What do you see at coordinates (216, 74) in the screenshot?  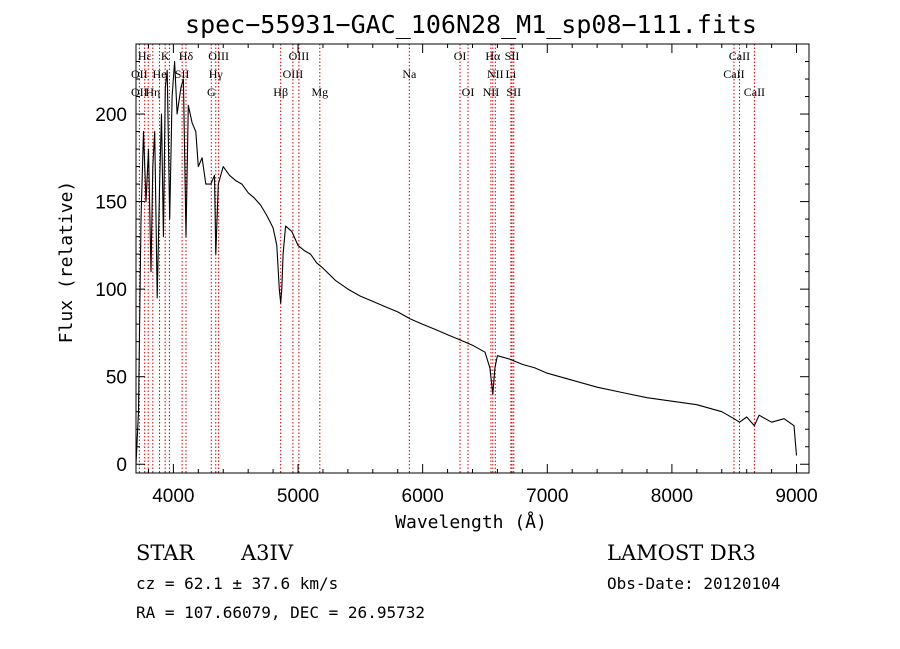 I see `line-label: Hγ` at bounding box center [216, 74].